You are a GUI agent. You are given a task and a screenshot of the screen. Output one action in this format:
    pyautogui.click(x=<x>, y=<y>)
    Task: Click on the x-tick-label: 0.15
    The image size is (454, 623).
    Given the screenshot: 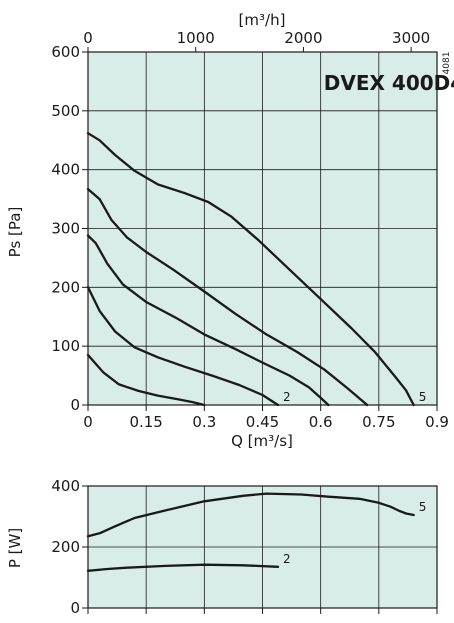 What is the action you would take?
    pyautogui.click(x=145, y=422)
    